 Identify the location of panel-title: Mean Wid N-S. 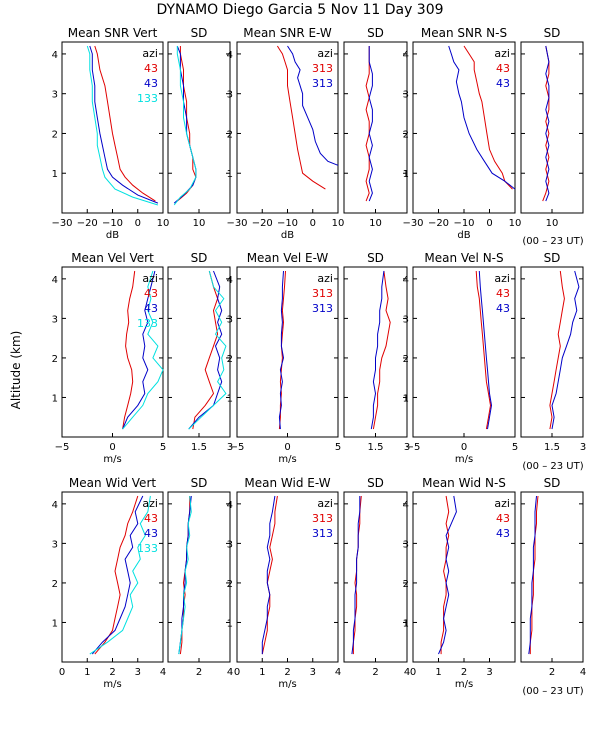
(464, 483).